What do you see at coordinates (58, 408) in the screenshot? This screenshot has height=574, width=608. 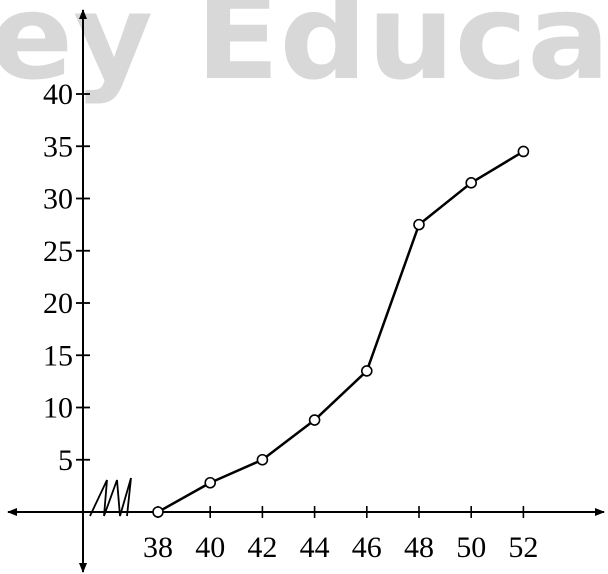 I see `y-tick-label: 10` at bounding box center [58, 408].